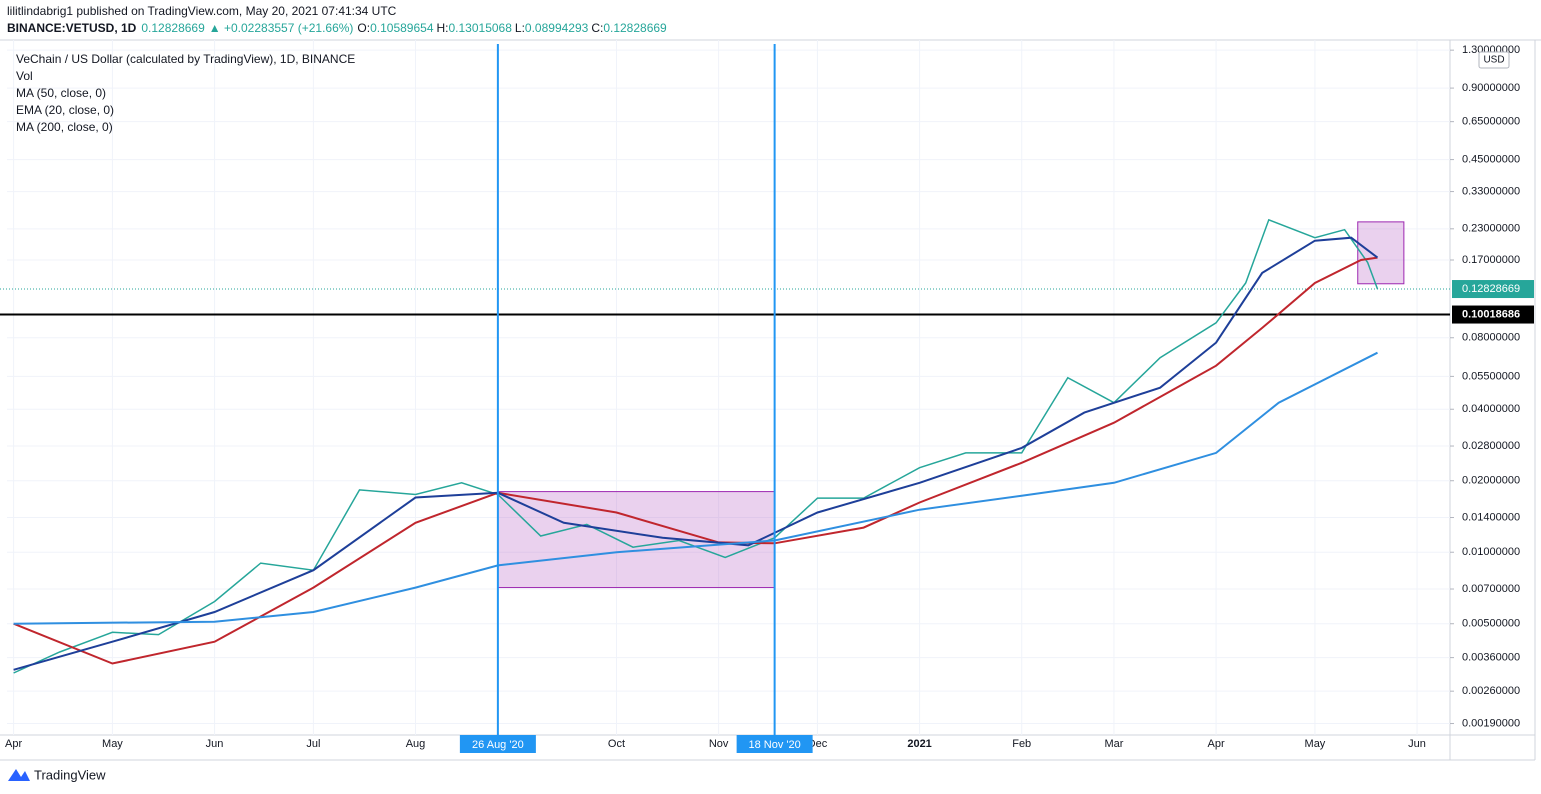 The height and width of the screenshot is (794, 1541). Describe the element at coordinates (1491, 88) in the screenshot. I see `y-tick-label: 0.90000000` at that location.